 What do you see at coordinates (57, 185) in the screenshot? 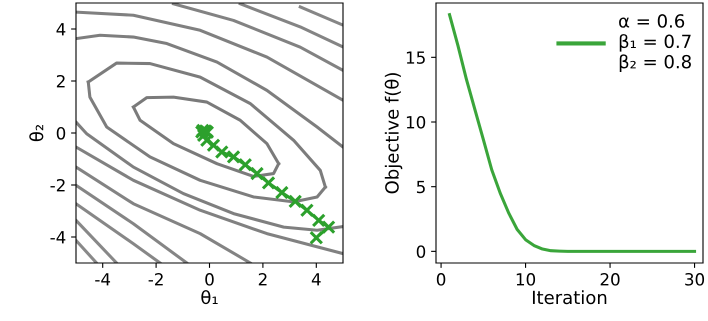
I see `y-tick-label: -2` at bounding box center [57, 185].